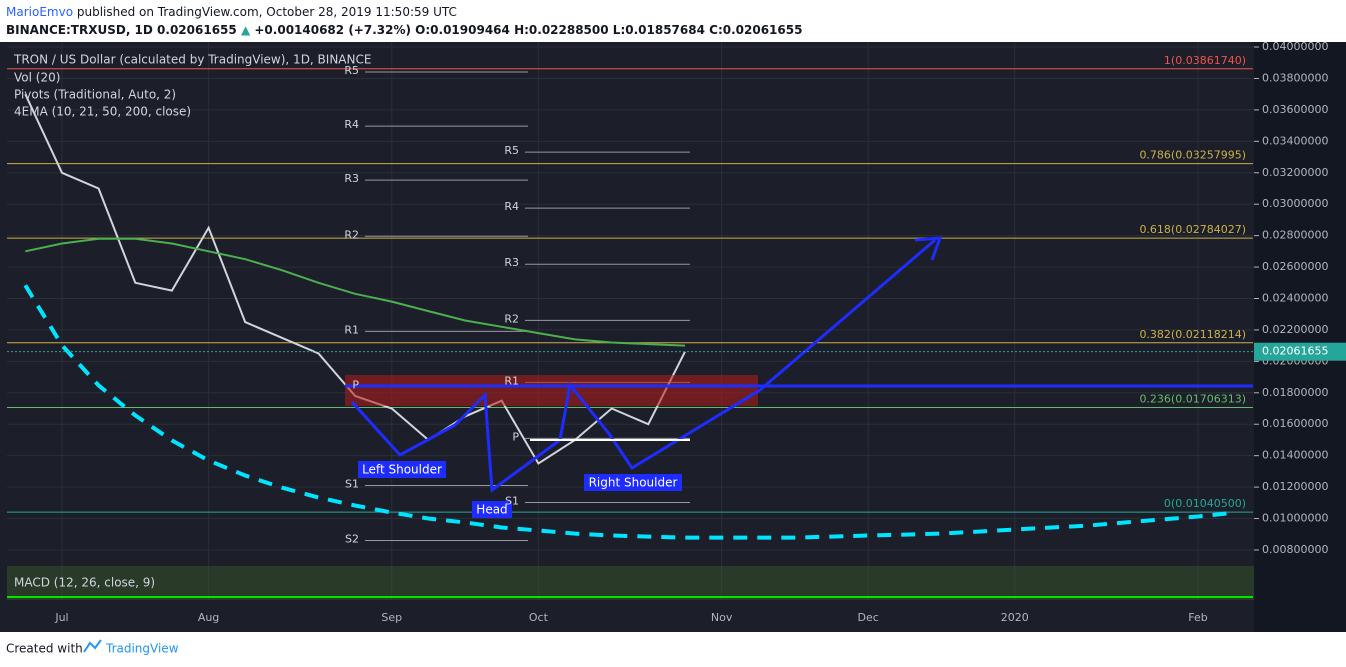  I want to click on fib-label: 0(0.01040500), so click(1205, 503).